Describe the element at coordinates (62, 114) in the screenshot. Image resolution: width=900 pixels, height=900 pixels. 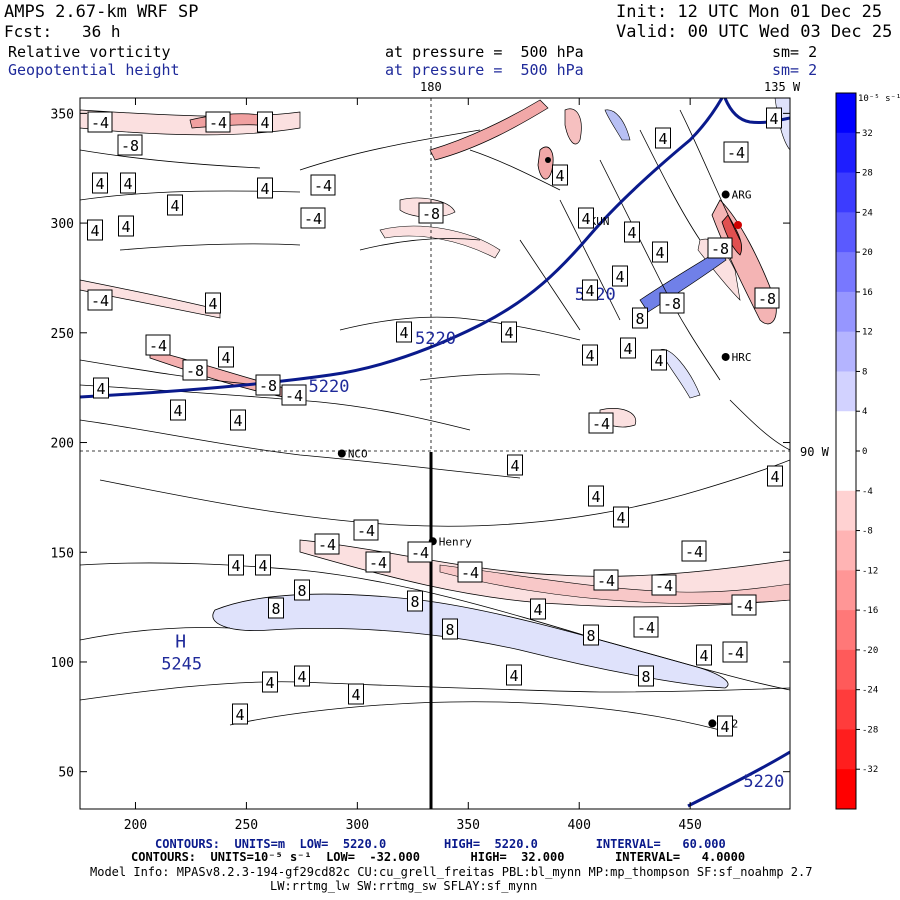
I see `y-tick-label: 350` at that location.